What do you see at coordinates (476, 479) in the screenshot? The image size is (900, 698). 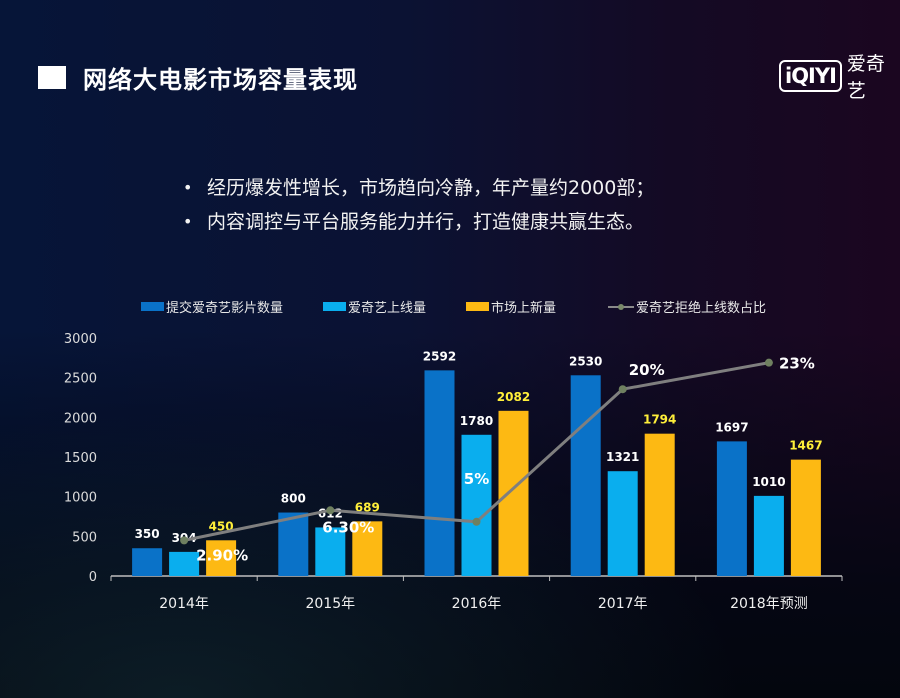 I see `ratio-value-label: 5%` at bounding box center [476, 479].